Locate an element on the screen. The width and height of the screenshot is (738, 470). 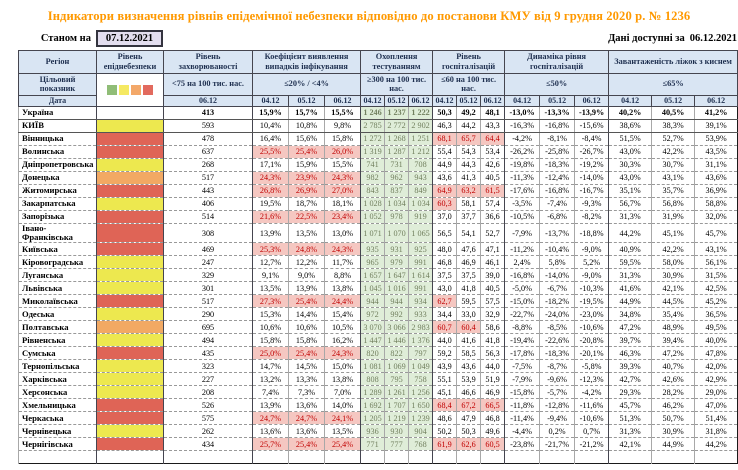
incidence-cell: 301 is located at coordinates (208, 288).